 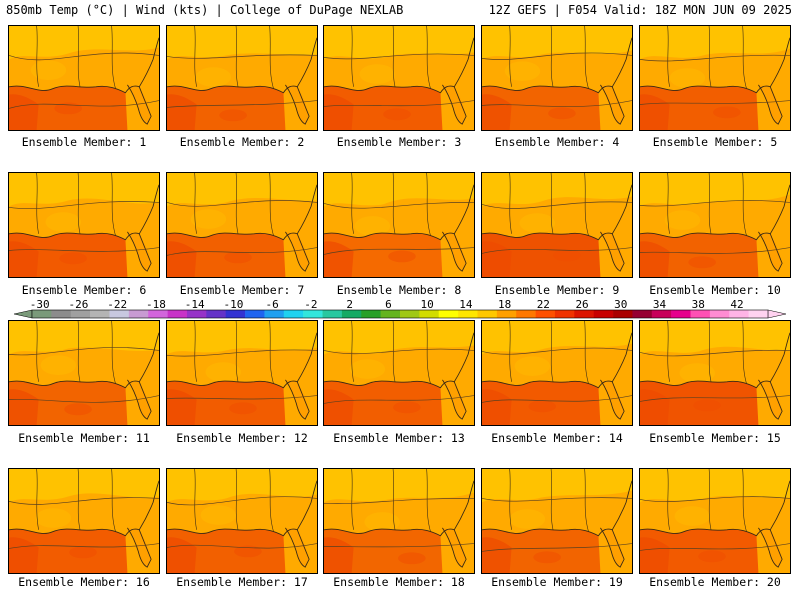 I want to click on ensemble-member-label: Ensemble Member: 17, so click(x=242, y=582).